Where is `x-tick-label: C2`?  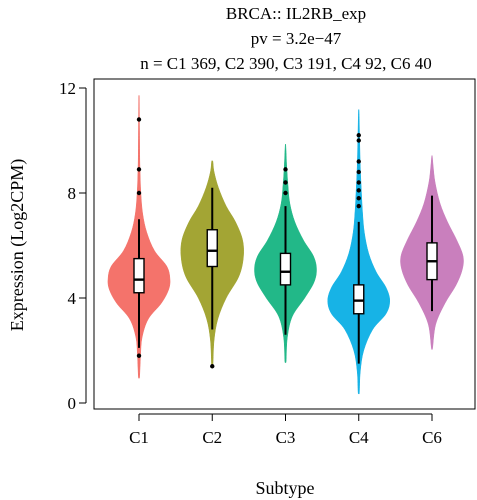 x-tick-label: C2 is located at coordinates (212, 437).